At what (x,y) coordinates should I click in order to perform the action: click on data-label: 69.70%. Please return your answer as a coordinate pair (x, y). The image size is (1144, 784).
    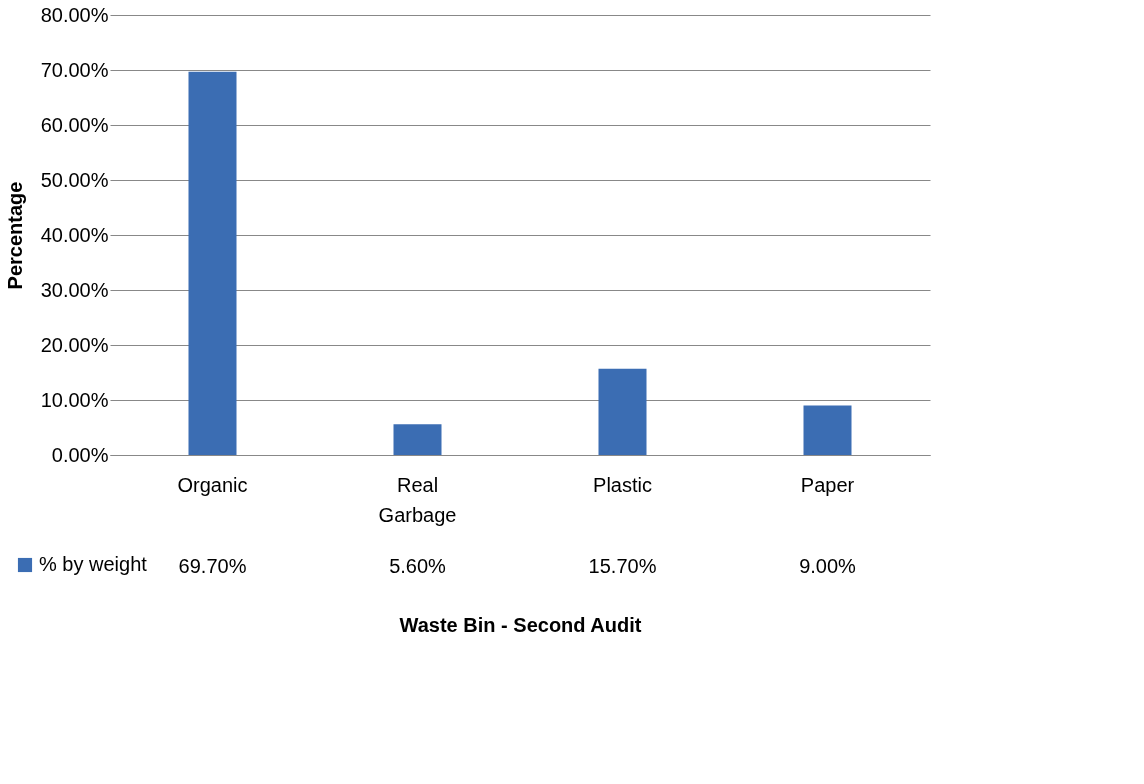
    Looking at the image, I should click on (212, 566).